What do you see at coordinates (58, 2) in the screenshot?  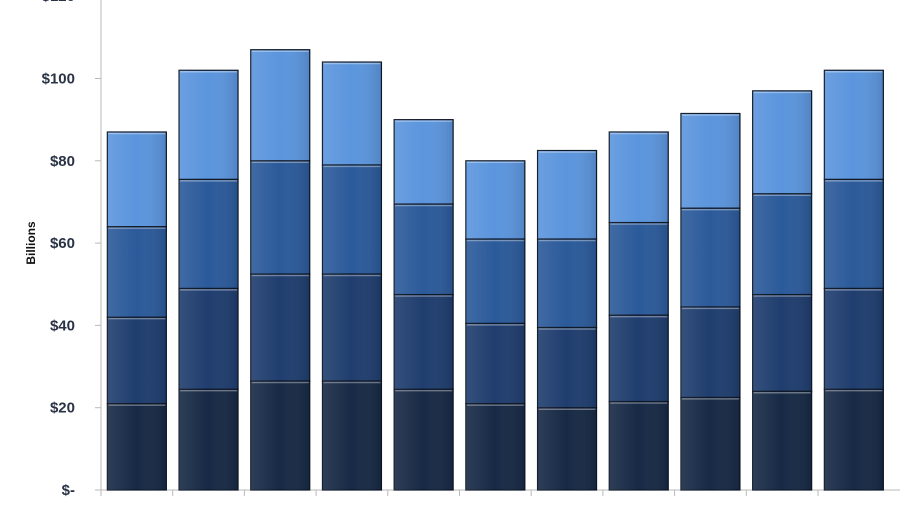 I see `y-tick-label: $120` at bounding box center [58, 2].